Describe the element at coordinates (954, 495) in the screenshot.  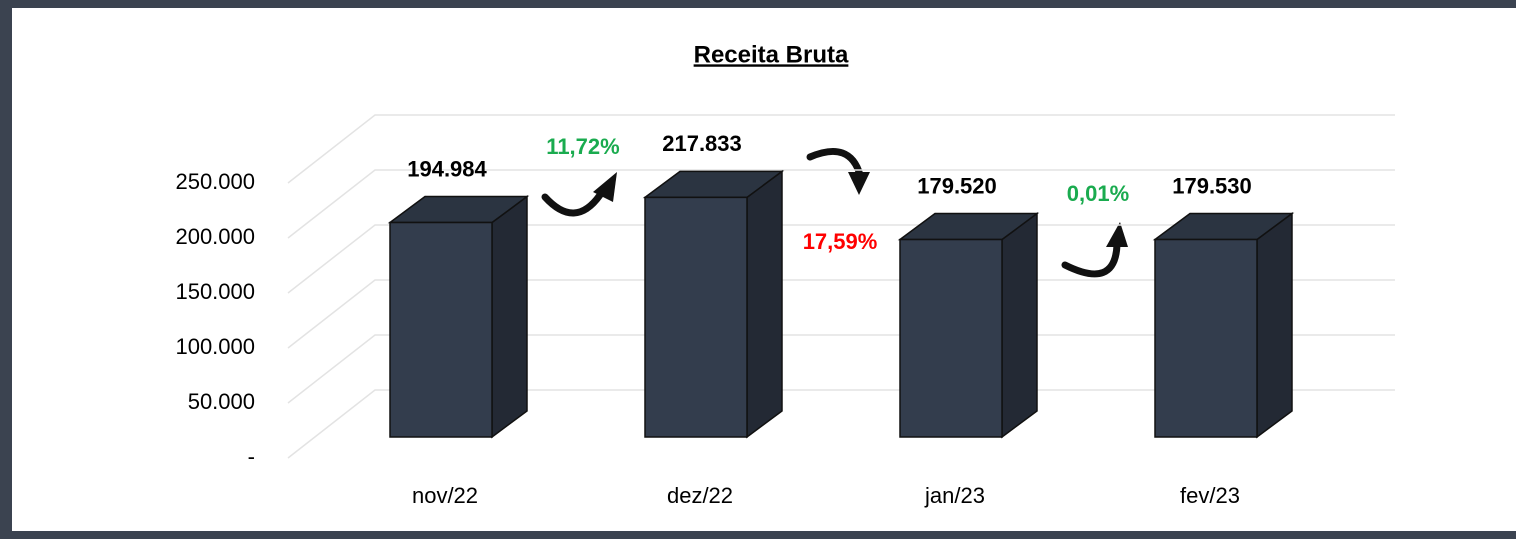
I see `x-tick-label: jan/23` at that location.